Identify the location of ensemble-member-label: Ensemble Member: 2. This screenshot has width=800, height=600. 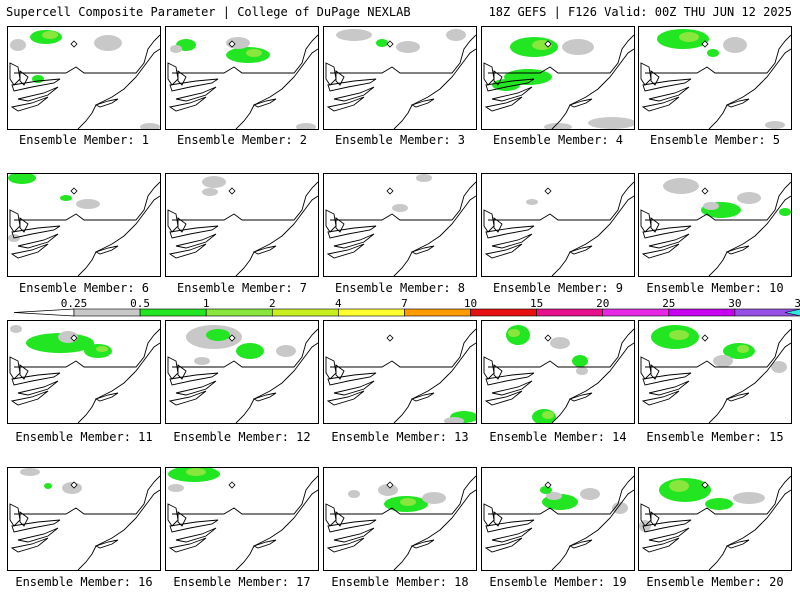
(242, 140).